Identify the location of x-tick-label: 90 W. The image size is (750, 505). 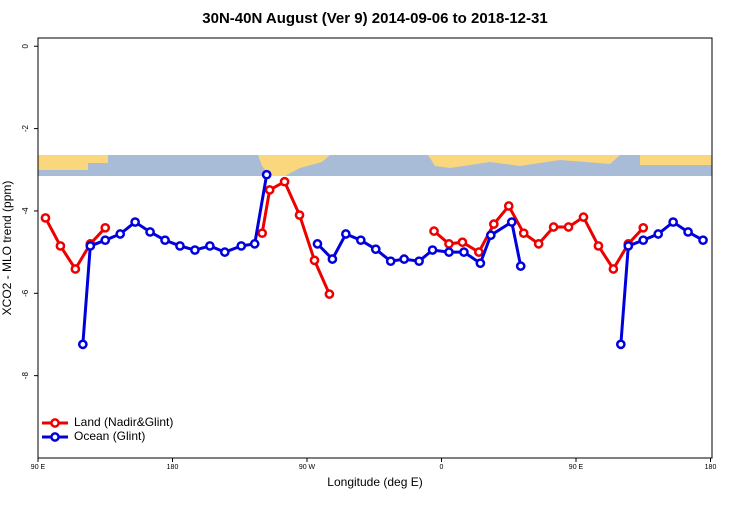
(307, 467).